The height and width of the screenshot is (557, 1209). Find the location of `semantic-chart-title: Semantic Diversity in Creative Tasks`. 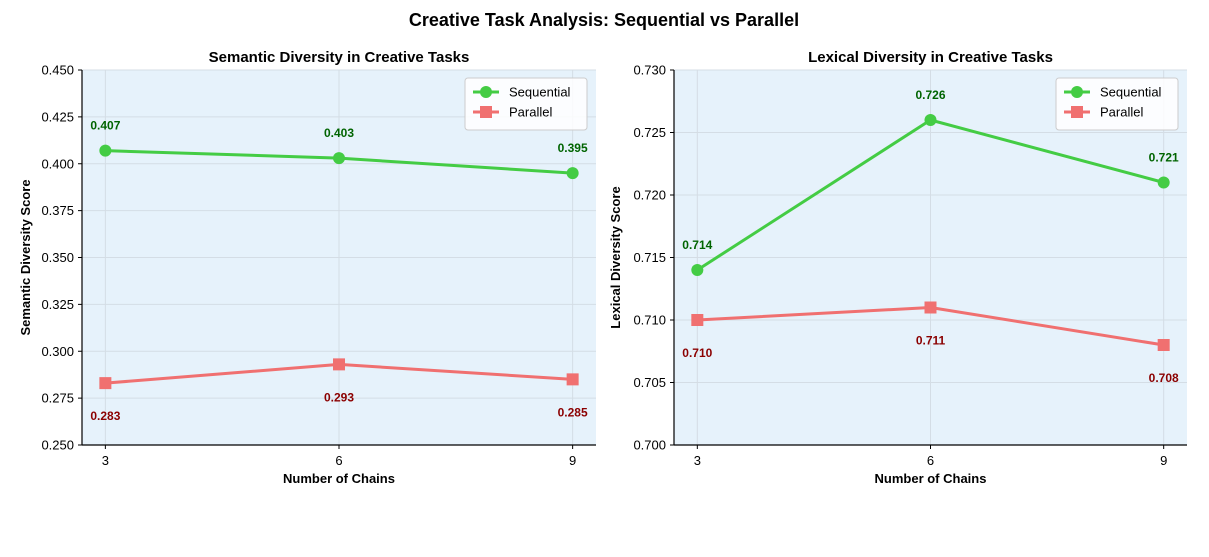

semantic-chart-title: Semantic Diversity in Creative Tasks is located at coordinates (339, 57).